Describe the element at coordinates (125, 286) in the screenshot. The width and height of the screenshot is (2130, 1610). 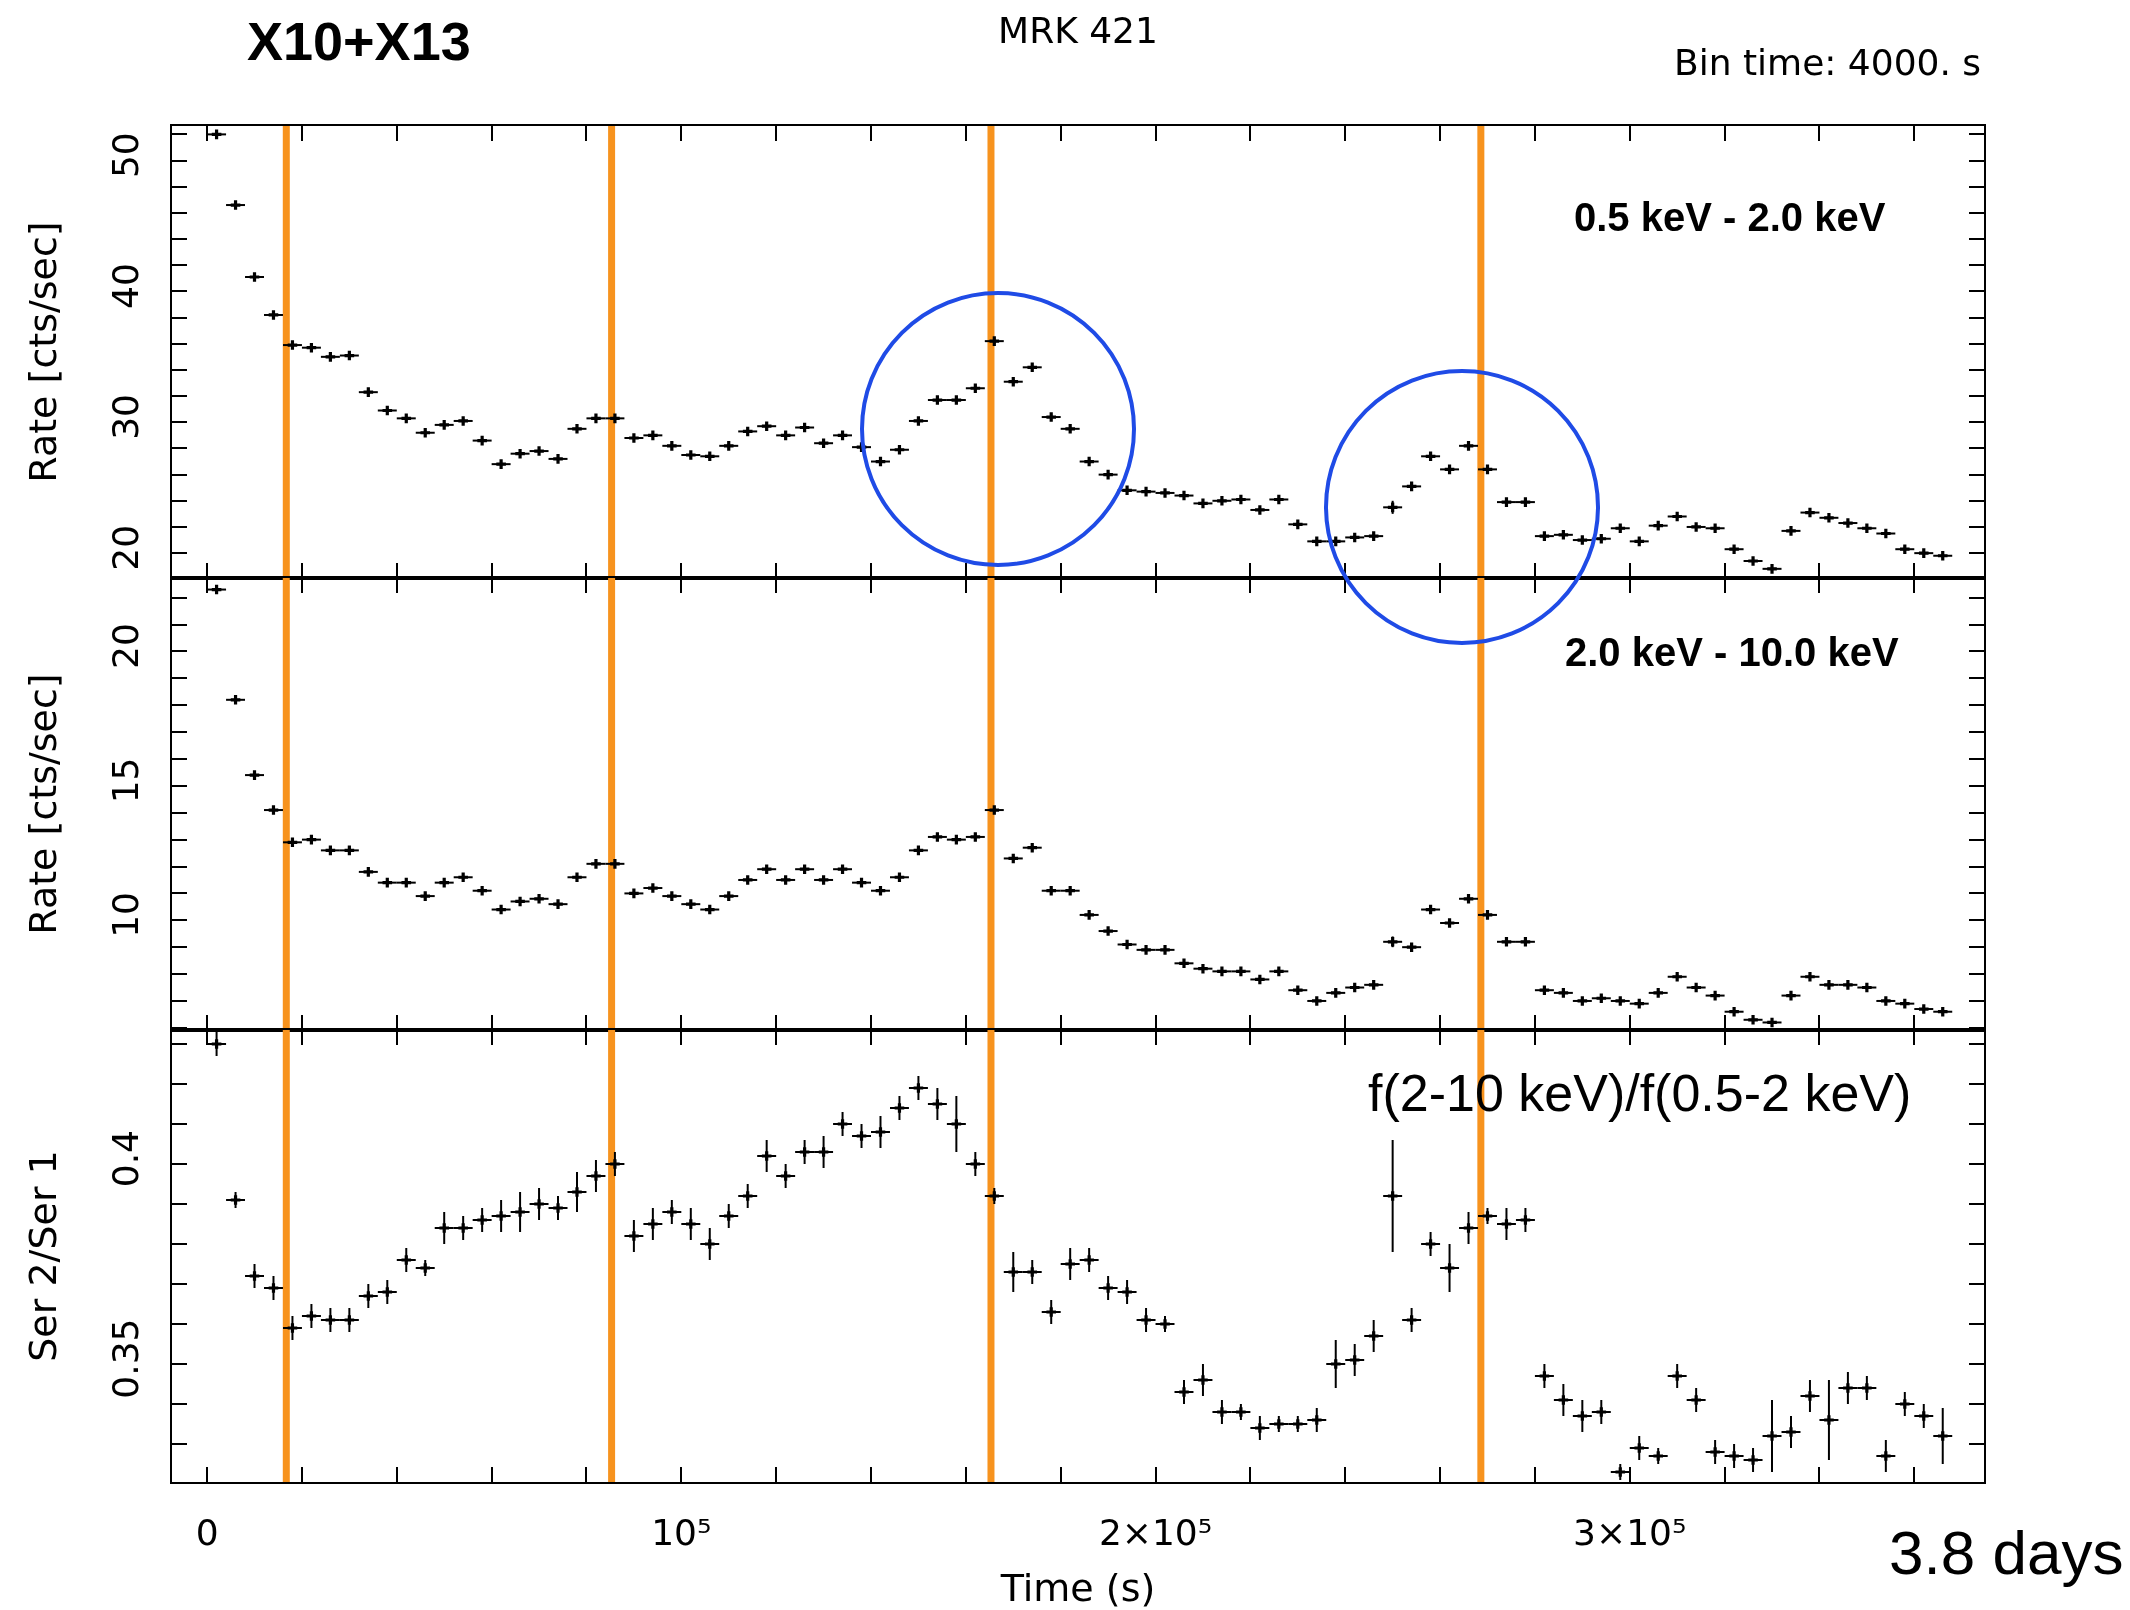
I see `y-tick-label: 40` at that location.